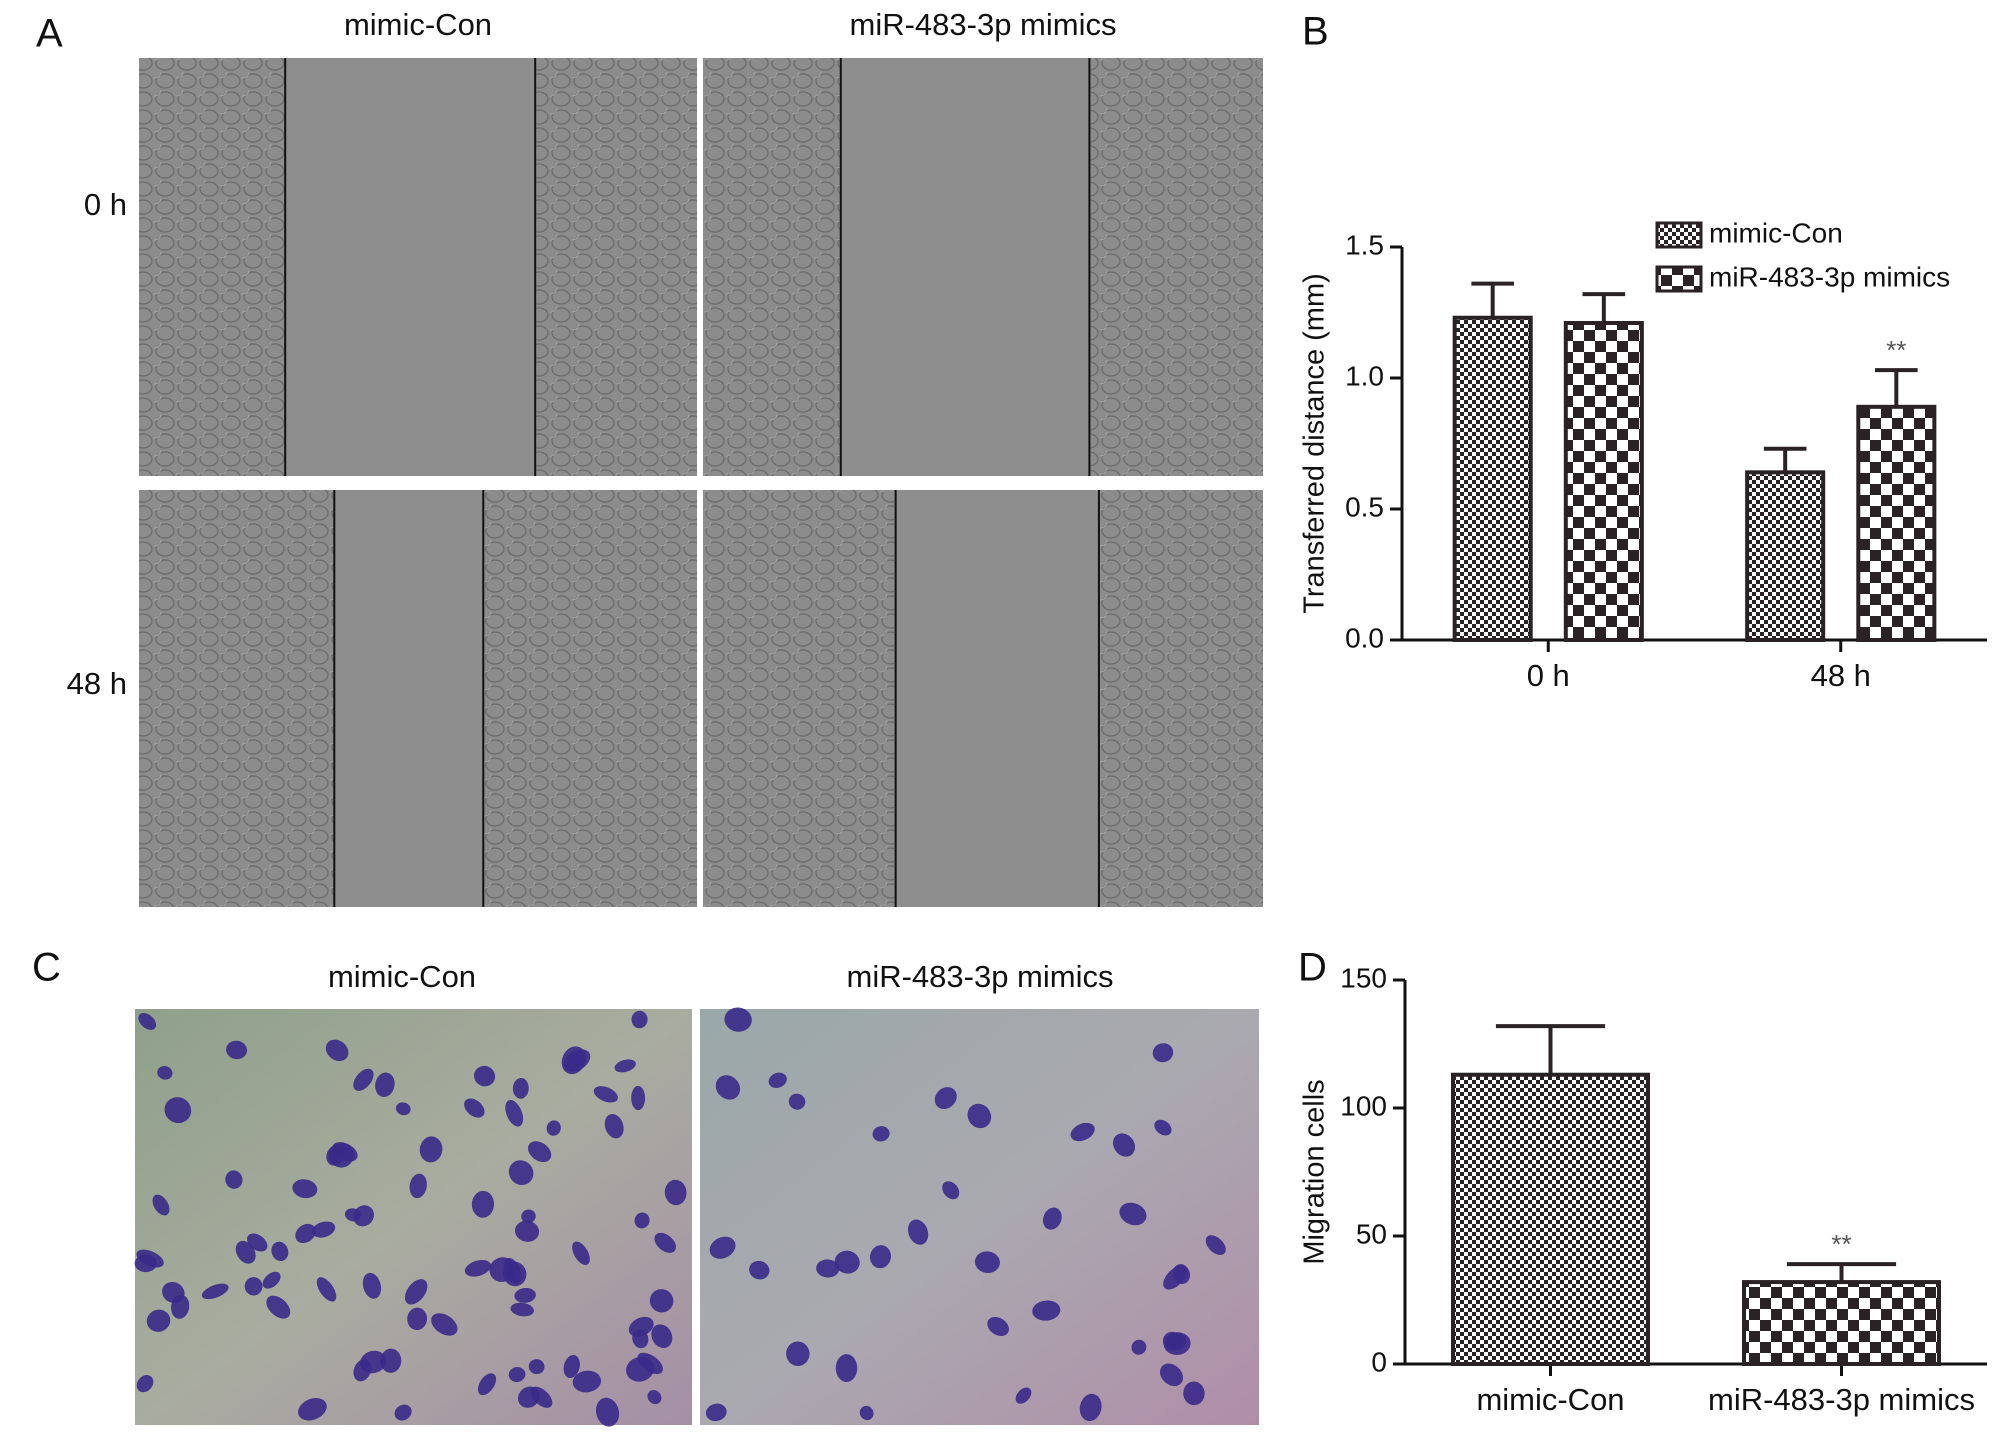 This screenshot has width=2016, height=1439. What do you see at coordinates (1312, 968) in the screenshot?
I see `panel-label: D` at bounding box center [1312, 968].